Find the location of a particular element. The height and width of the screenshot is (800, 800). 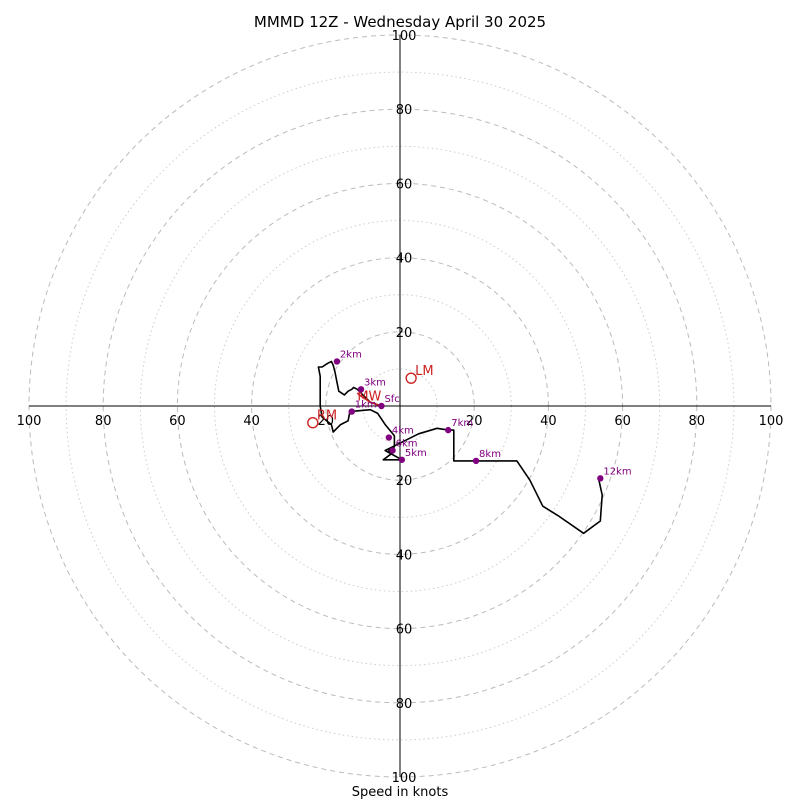

height-dot-5km is located at coordinates (402, 459).